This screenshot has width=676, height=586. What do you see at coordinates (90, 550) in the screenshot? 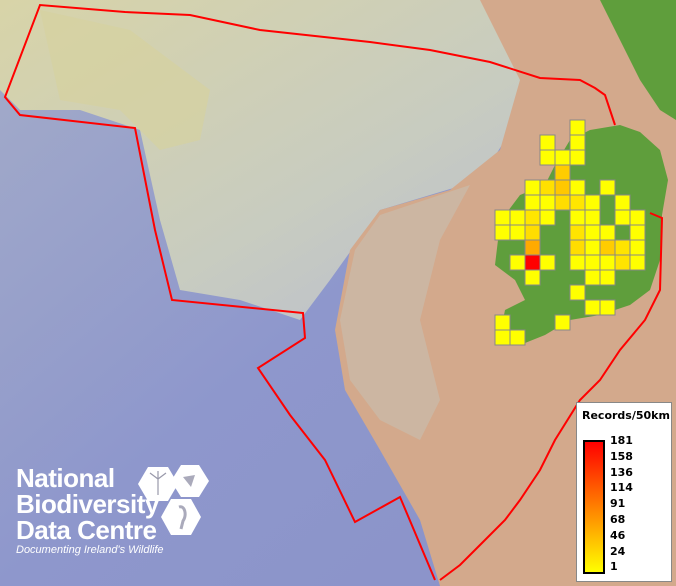
I see `logo-tagline: Documenting Ireland's Wildlife` at bounding box center [90, 550].